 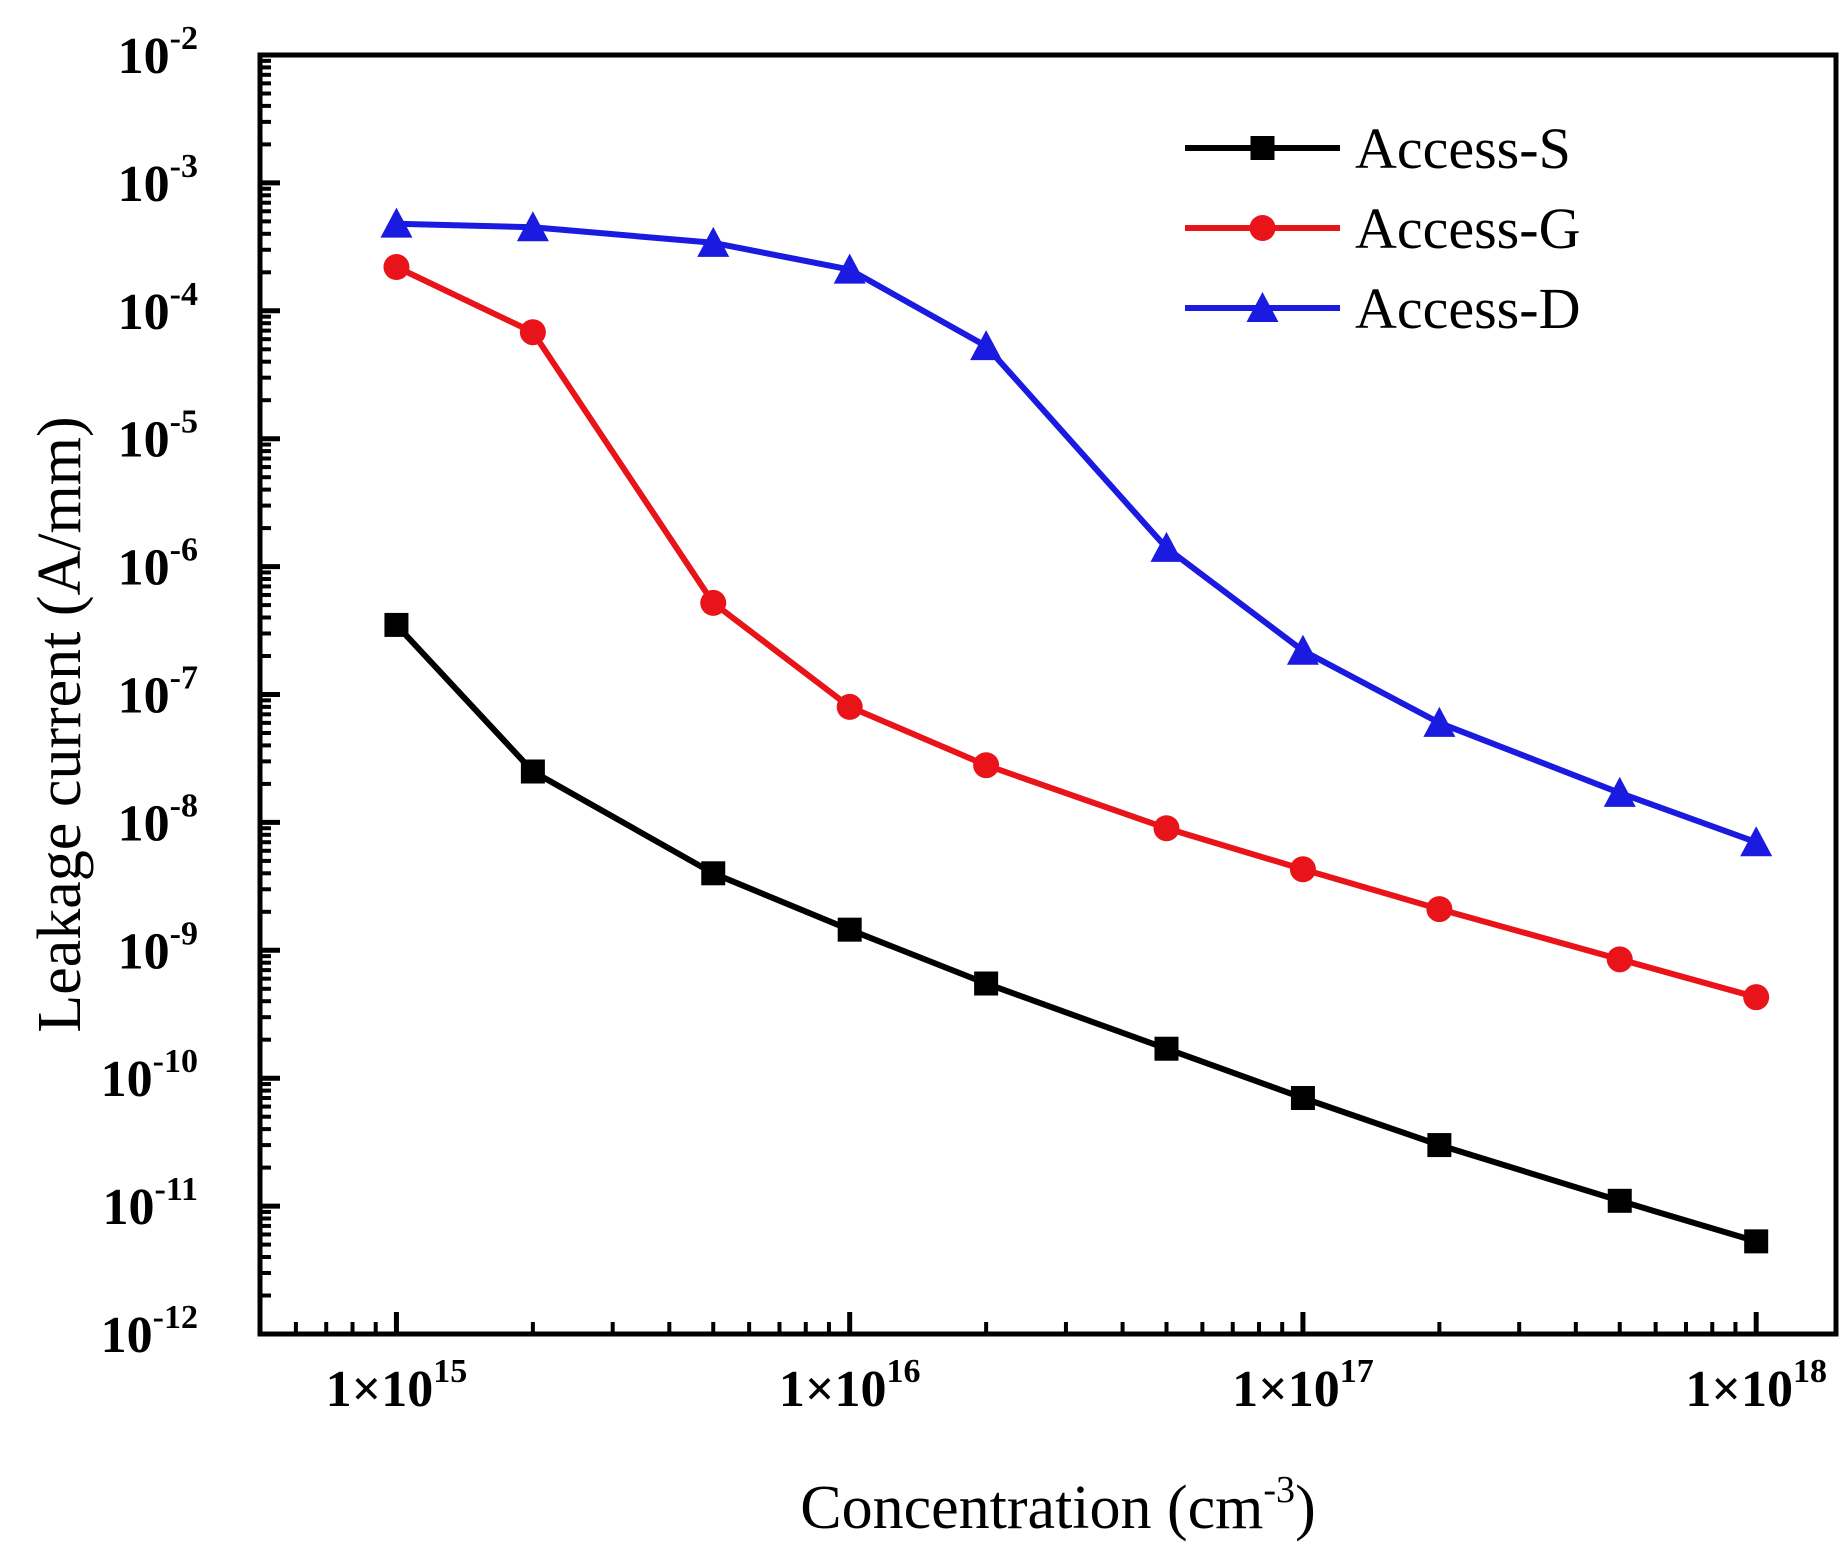 What do you see at coordinates (1463, 148) in the screenshot?
I see `legend-label: Access-S` at bounding box center [1463, 148].